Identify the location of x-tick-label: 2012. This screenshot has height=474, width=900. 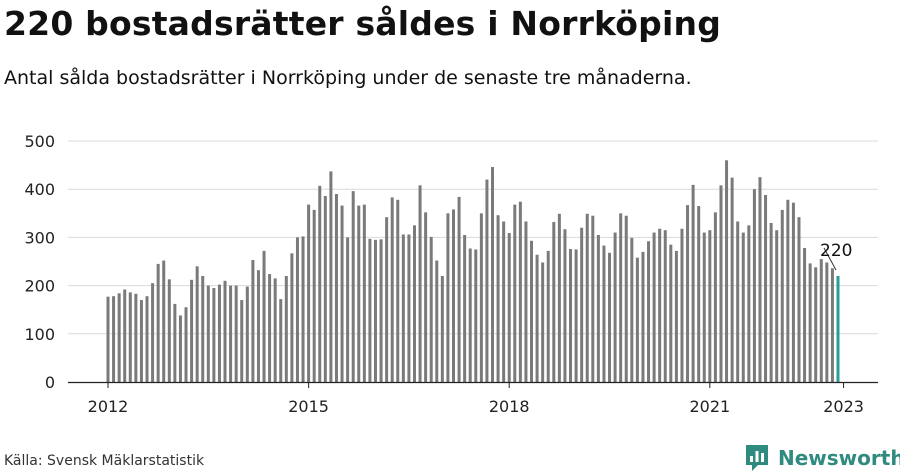
(108, 406).